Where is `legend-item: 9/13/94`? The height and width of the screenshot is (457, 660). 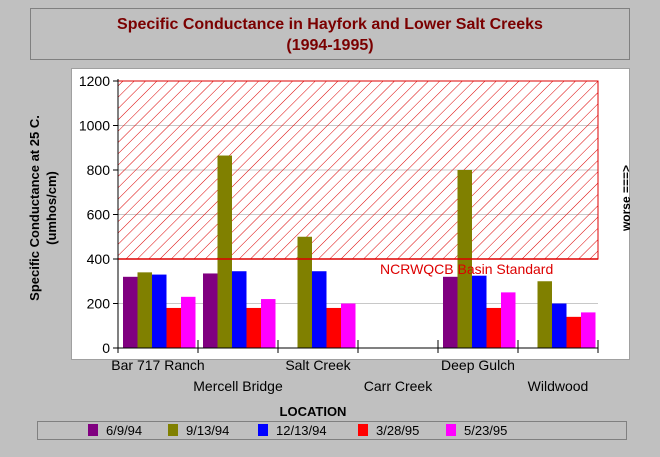
legend-item: 9/13/94 is located at coordinates (198, 431).